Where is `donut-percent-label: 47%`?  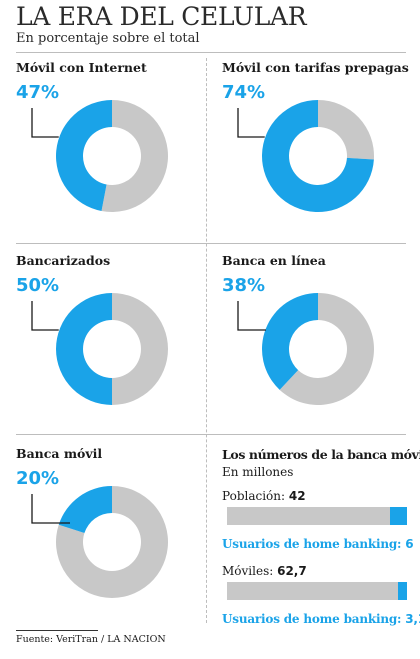
donut-percent-label: 47% is located at coordinates (38, 92).